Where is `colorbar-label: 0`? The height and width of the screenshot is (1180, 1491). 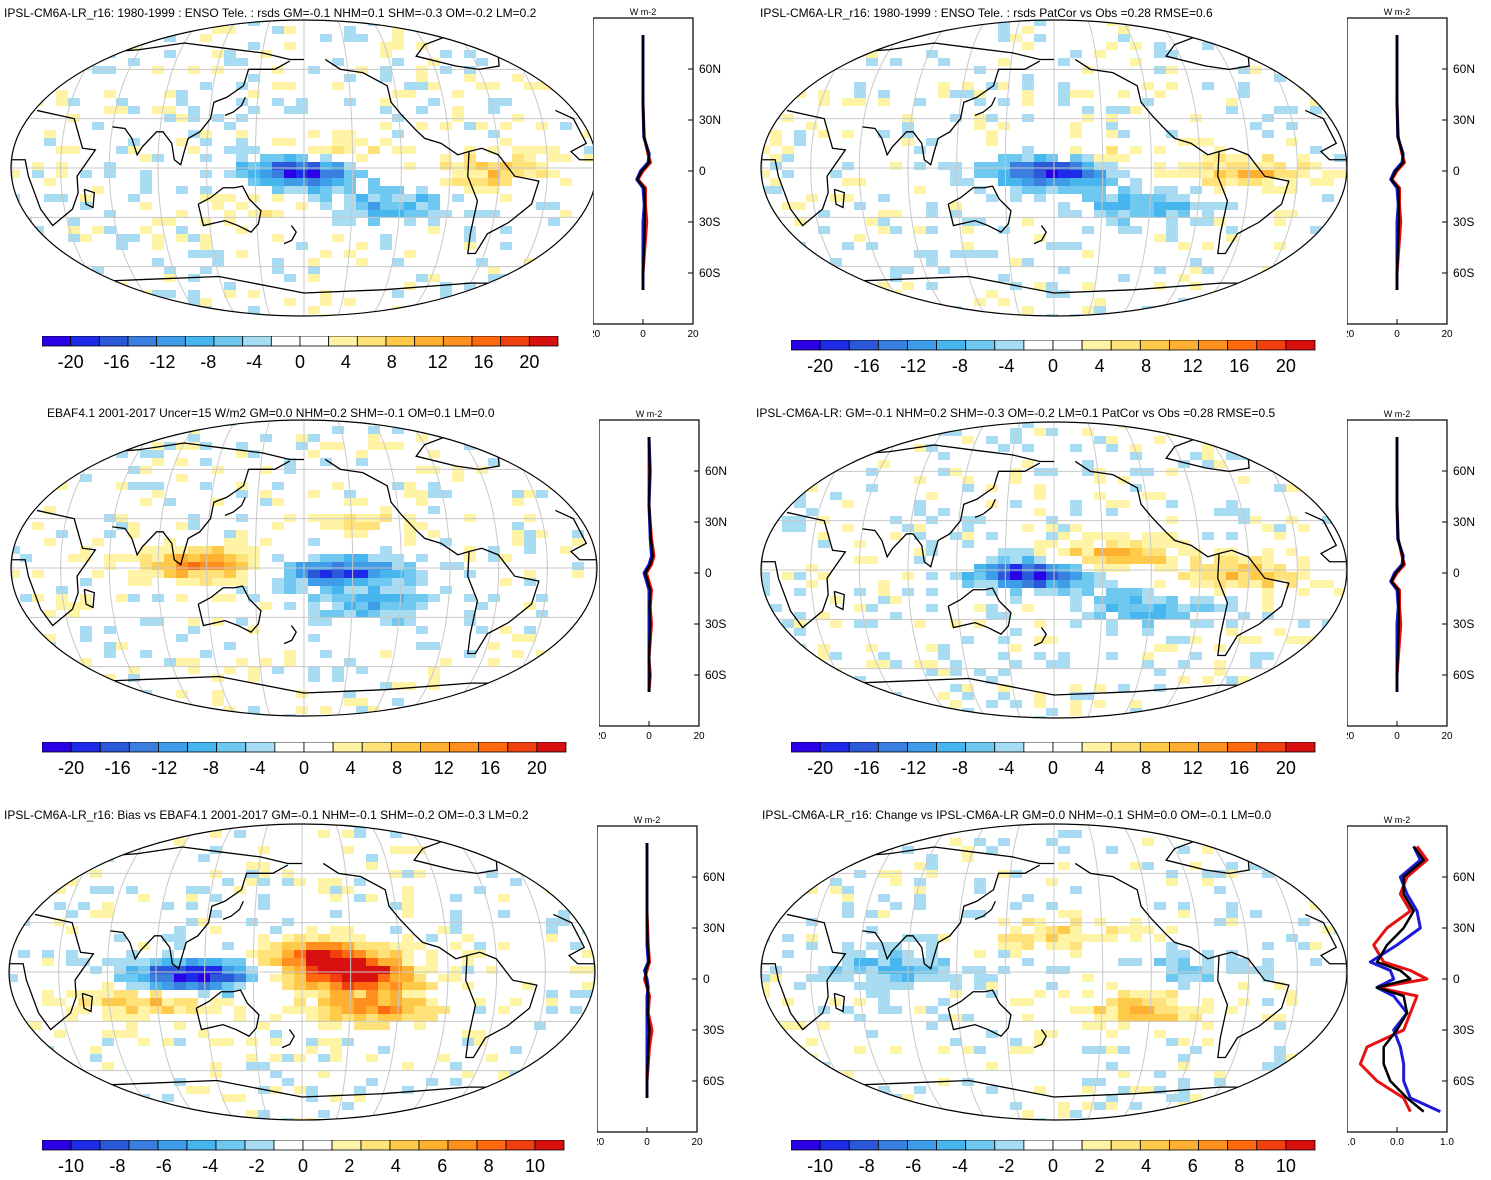 colorbar-label: 0 is located at coordinates (1053, 1166).